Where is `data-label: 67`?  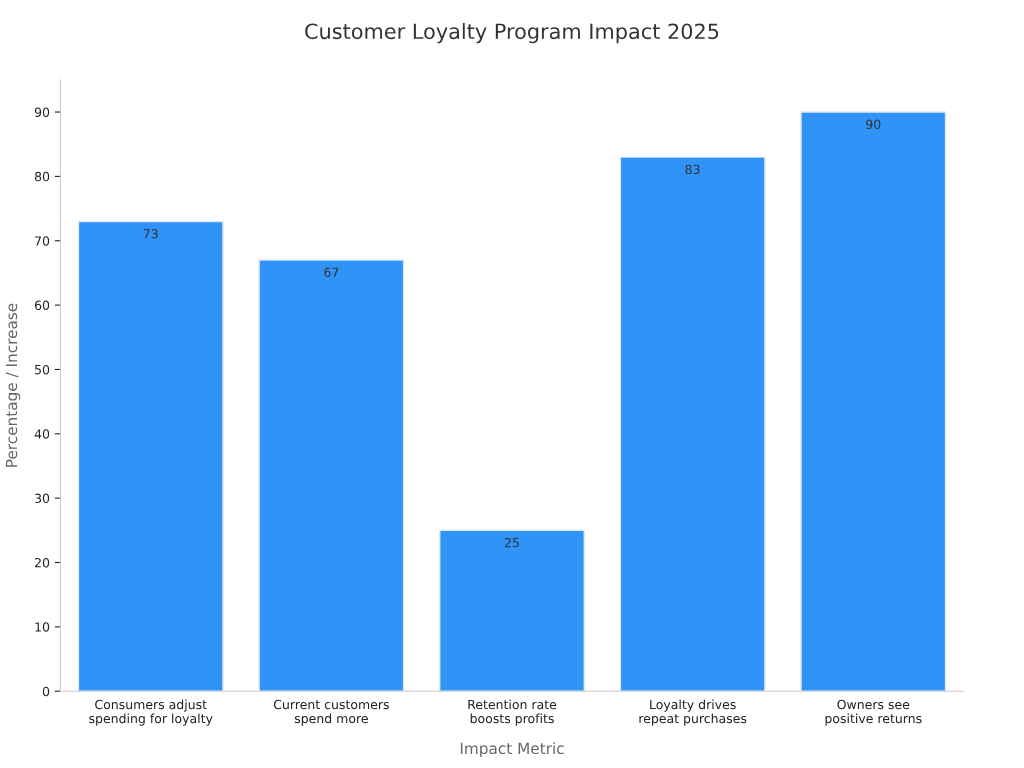 data-label: 67 is located at coordinates (331, 272).